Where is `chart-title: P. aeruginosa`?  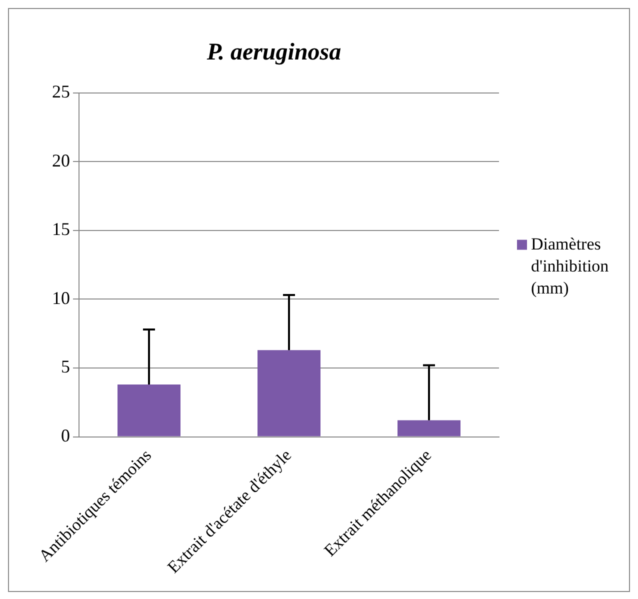
chart-title: P. aeruginosa is located at coordinates (274, 53).